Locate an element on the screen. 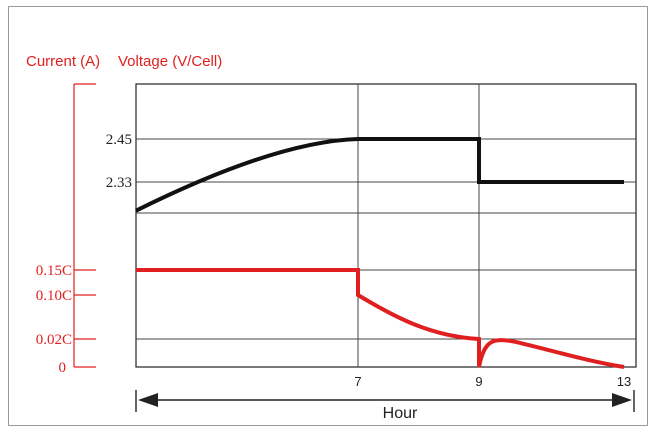  current-tick-label: 0.10C is located at coordinates (54, 296).